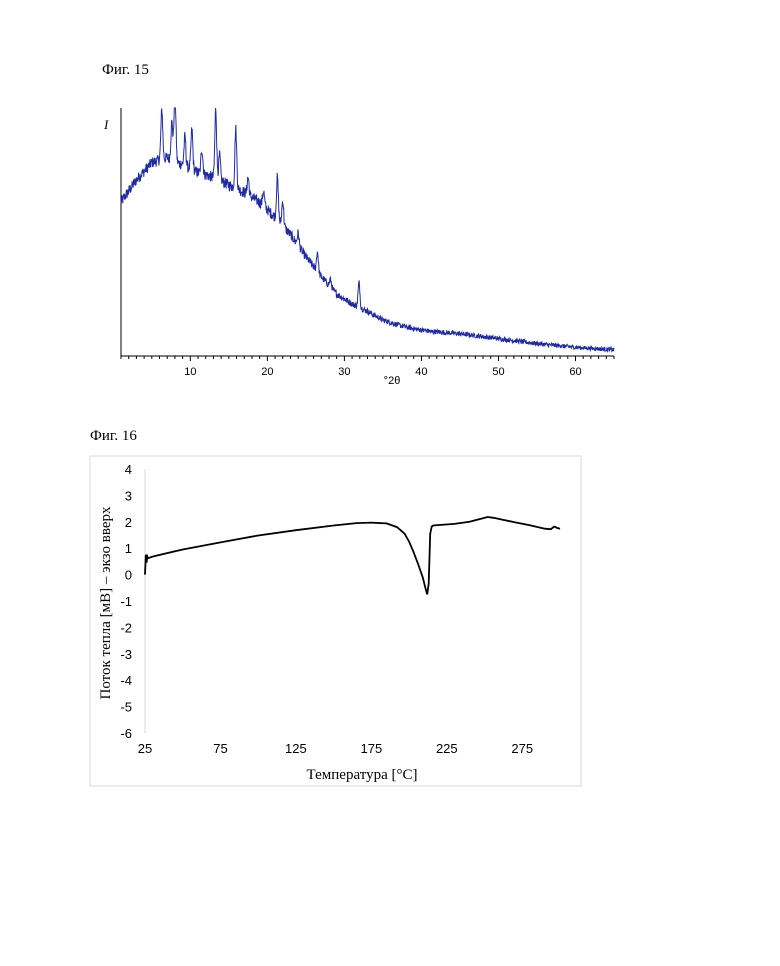 The height and width of the screenshot is (966, 780). Describe the element at coordinates (126, 707) in the screenshot. I see `y-tick-label: -5` at that location.